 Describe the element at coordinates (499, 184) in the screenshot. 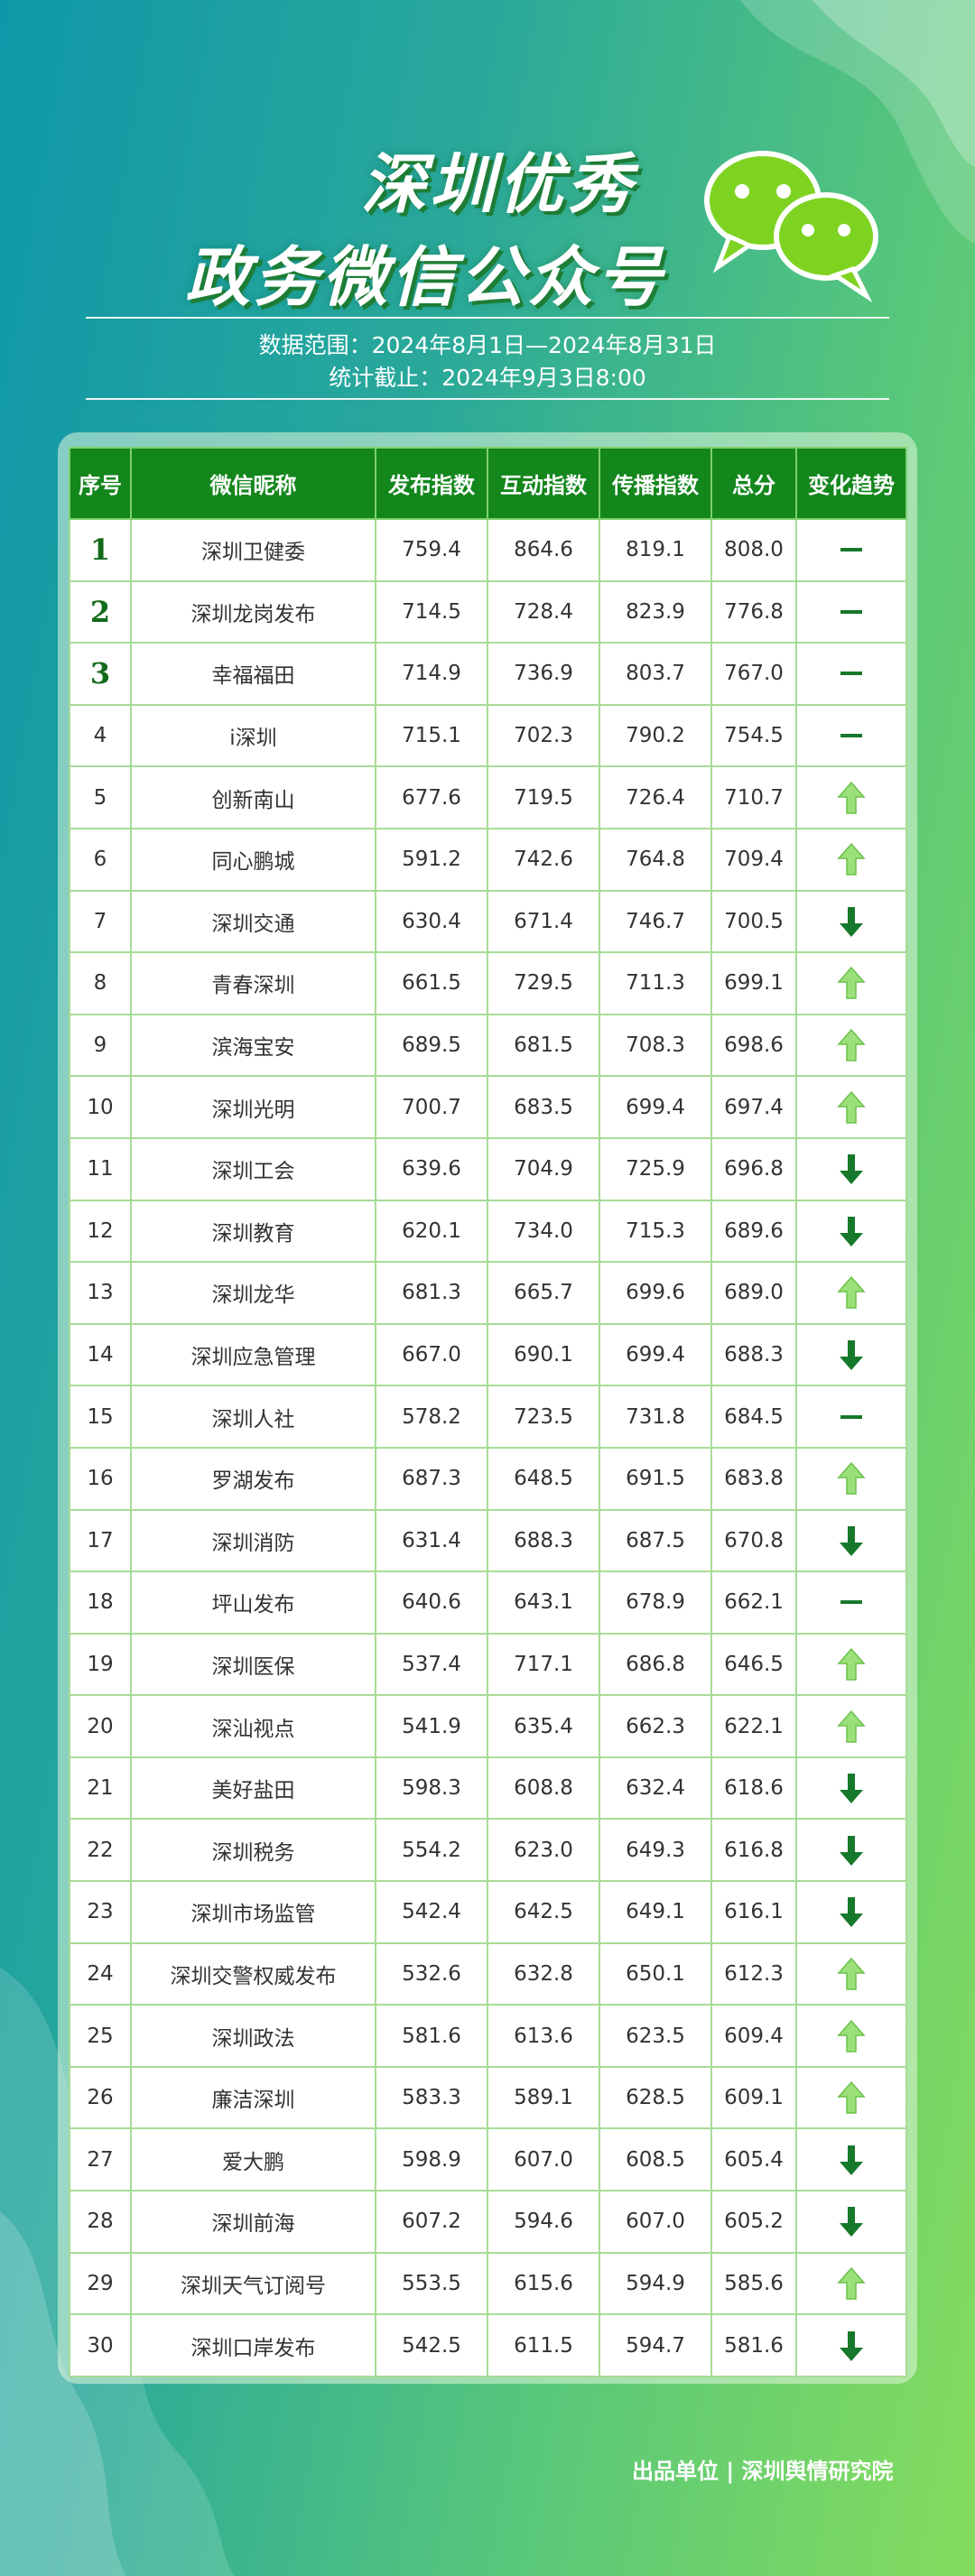

I see `title-line1: 深圳优秀` at that location.